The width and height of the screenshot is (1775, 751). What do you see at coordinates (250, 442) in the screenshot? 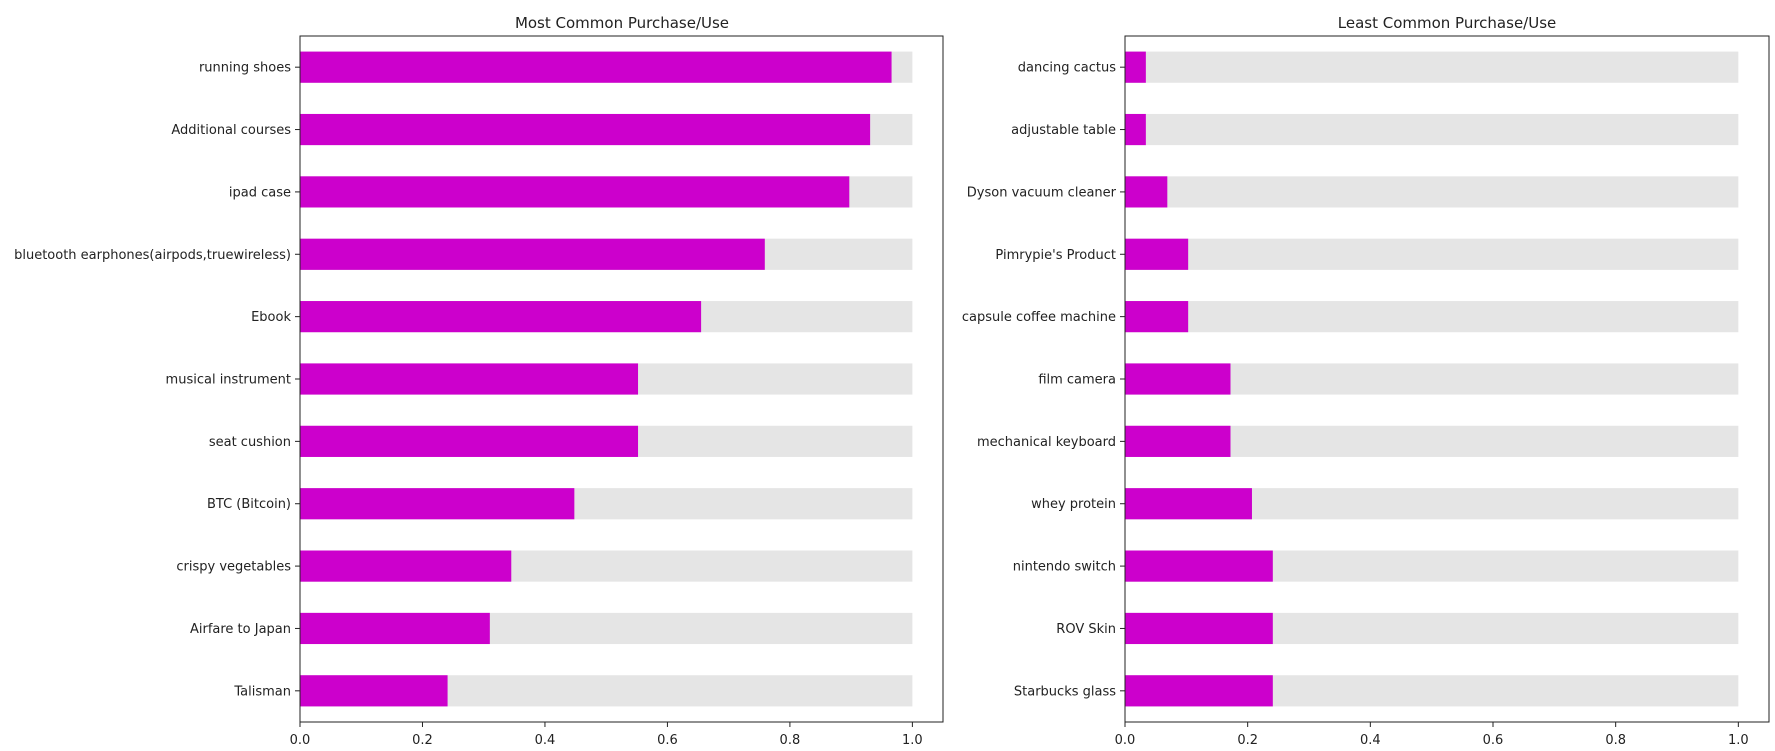
I see `y-tick-label: seat cushion` at bounding box center [250, 442].